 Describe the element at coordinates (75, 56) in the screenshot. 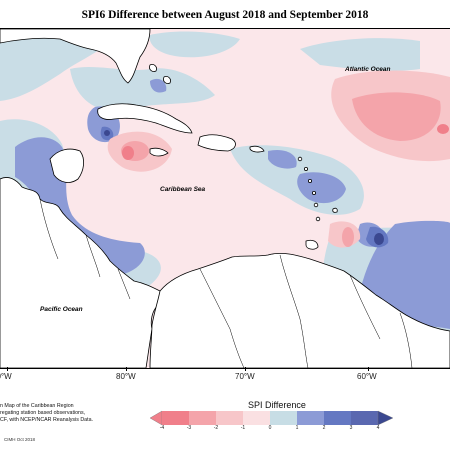

I see `florida` at that location.